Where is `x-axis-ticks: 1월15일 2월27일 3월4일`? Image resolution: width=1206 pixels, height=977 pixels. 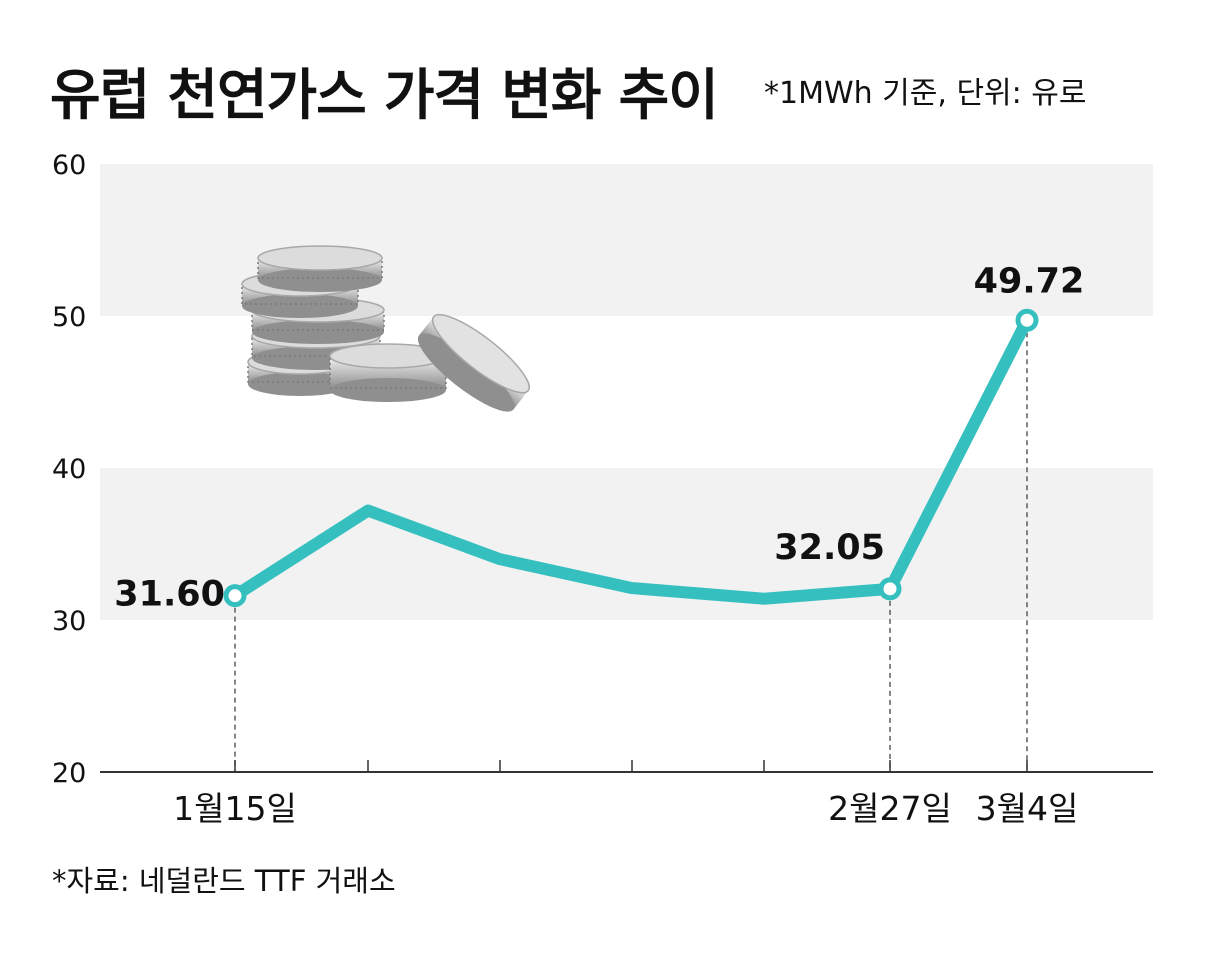 x-axis-ticks: 1월15일 2월27일 3월4일 is located at coordinates (625, 808).